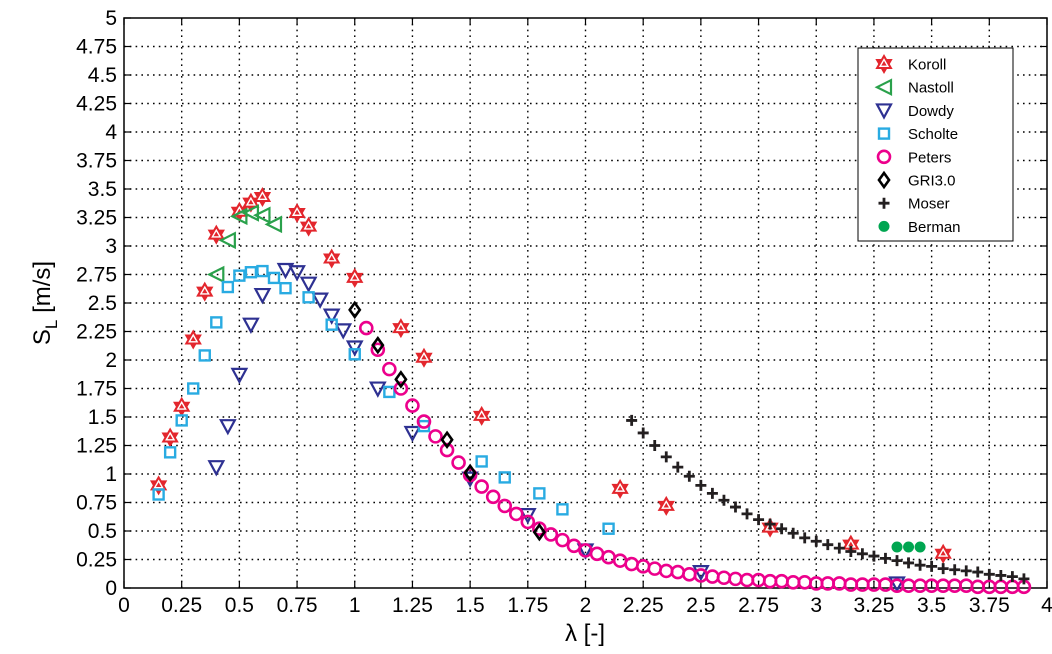  Describe the element at coordinates (908, 547) in the screenshot. I see `series-berman` at that location.